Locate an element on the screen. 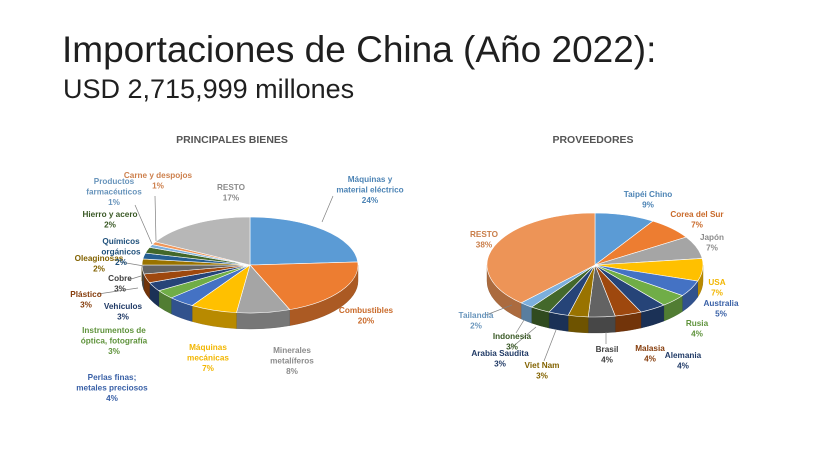 The height and width of the screenshot is (464, 825). data-label-oleaginosas: Oleaginosas 2% is located at coordinates (99, 264).